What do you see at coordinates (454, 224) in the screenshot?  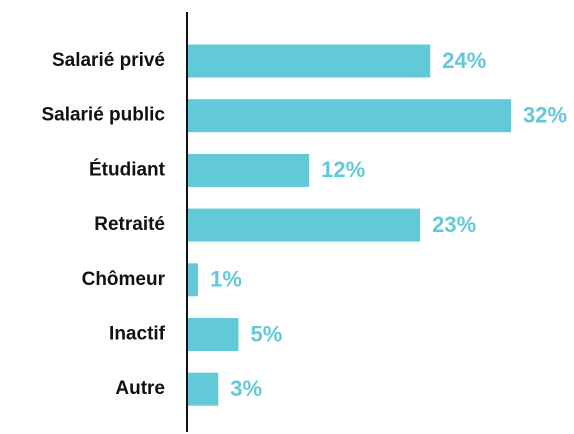 I see `value-label: 23%` at bounding box center [454, 224].